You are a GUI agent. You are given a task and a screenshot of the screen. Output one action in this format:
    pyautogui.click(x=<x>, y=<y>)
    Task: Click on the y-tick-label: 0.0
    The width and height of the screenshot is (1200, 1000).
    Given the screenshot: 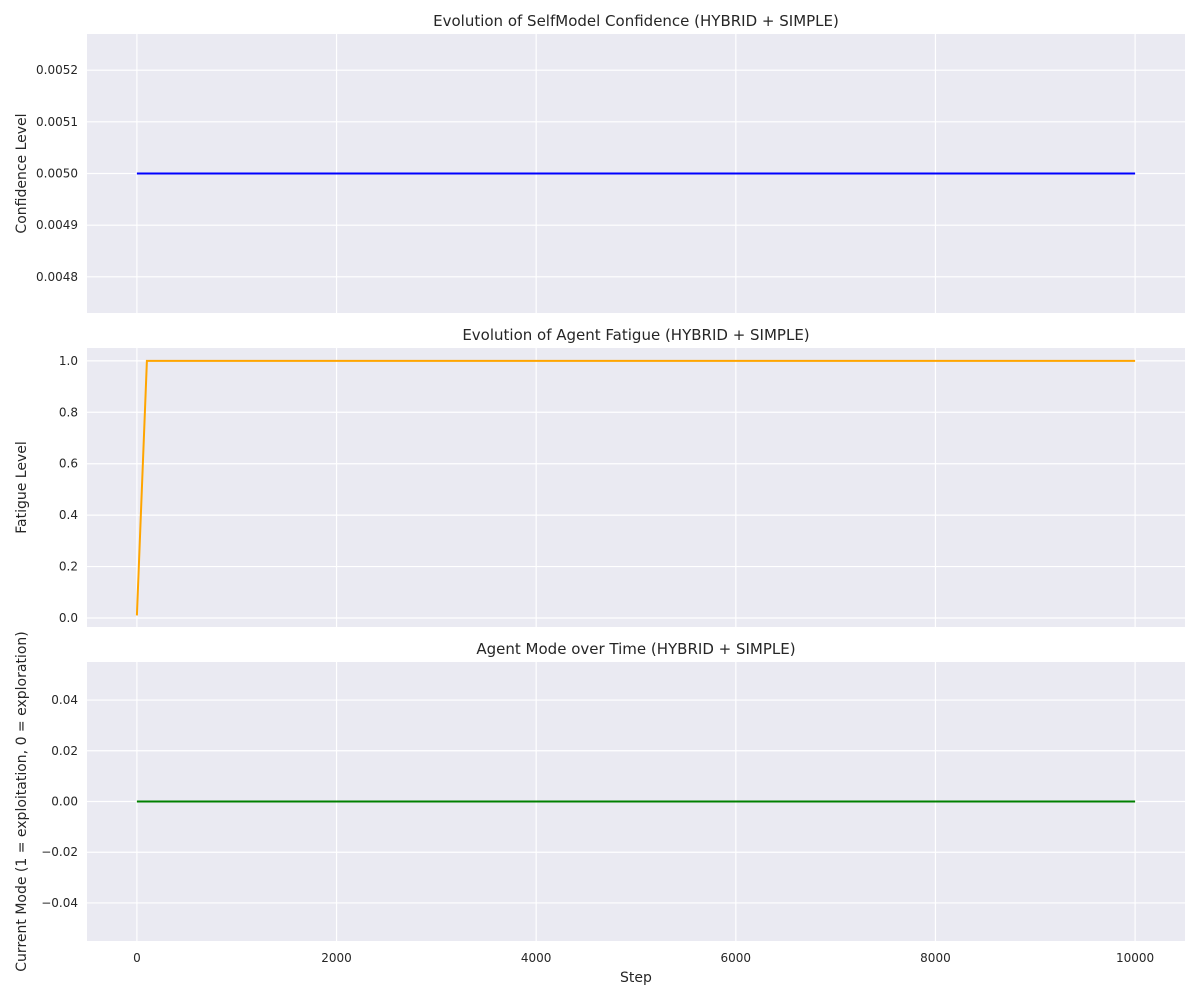 What is the action you would take?
    pyautogui.click(x=68, y=618)
    